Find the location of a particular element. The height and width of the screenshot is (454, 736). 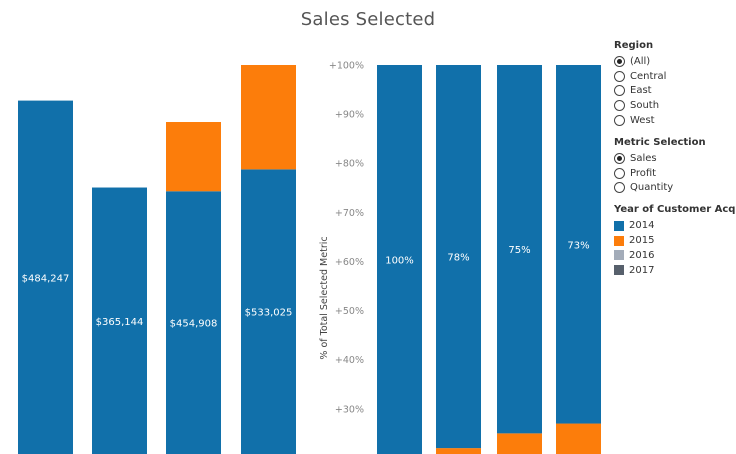

region-filter: Region (All) Central East South West is located at coordinates (675, 84).